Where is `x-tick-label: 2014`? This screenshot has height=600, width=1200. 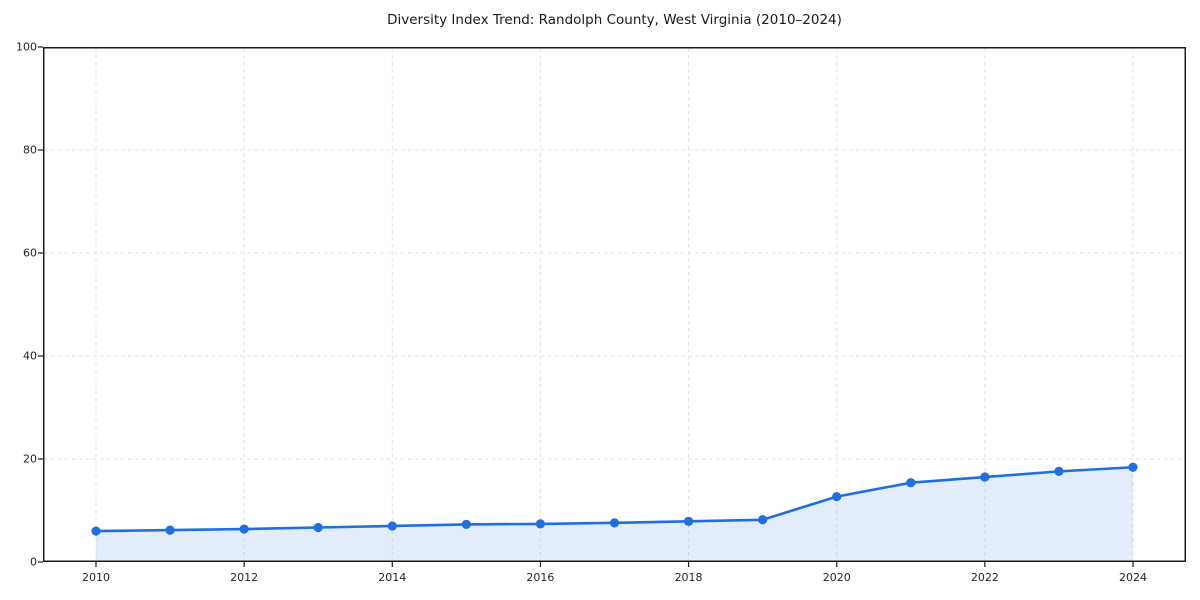 x-tick-label: 2014 is located at coordinates (392, 577).